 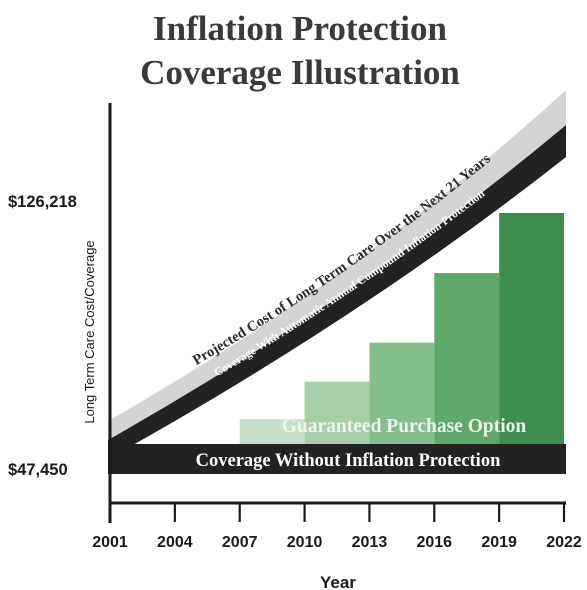 I want to click on y-value-label-0: $126,218, so click(x=42, y=202).